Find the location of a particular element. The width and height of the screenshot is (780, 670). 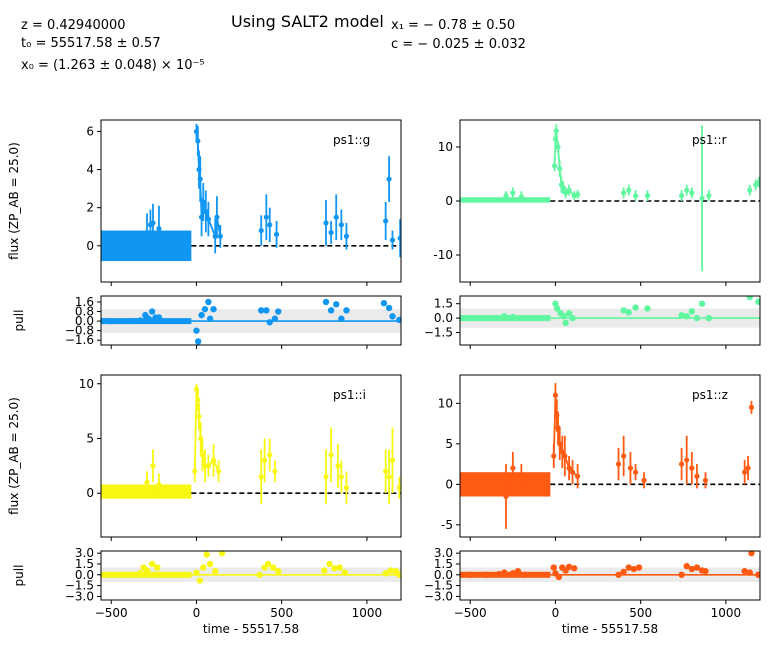

pull-xtick-label: 0 is located at coordinates (556, 613).